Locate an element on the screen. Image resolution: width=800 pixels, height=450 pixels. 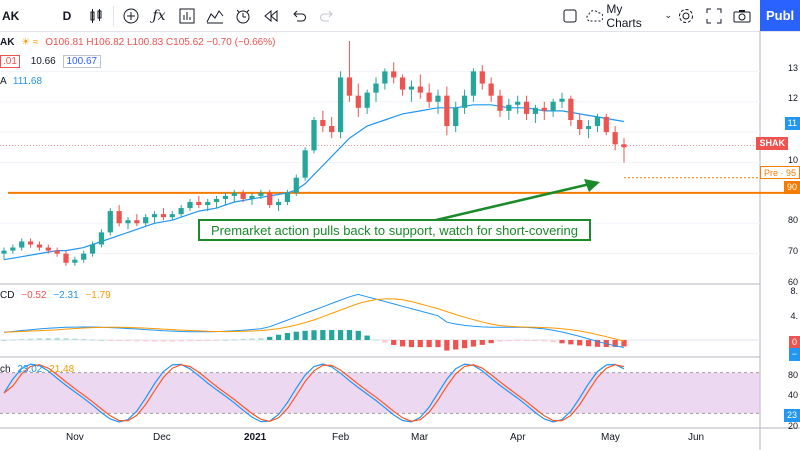
symbol-price-tag: SHAK is located at coordinates (772, 143).